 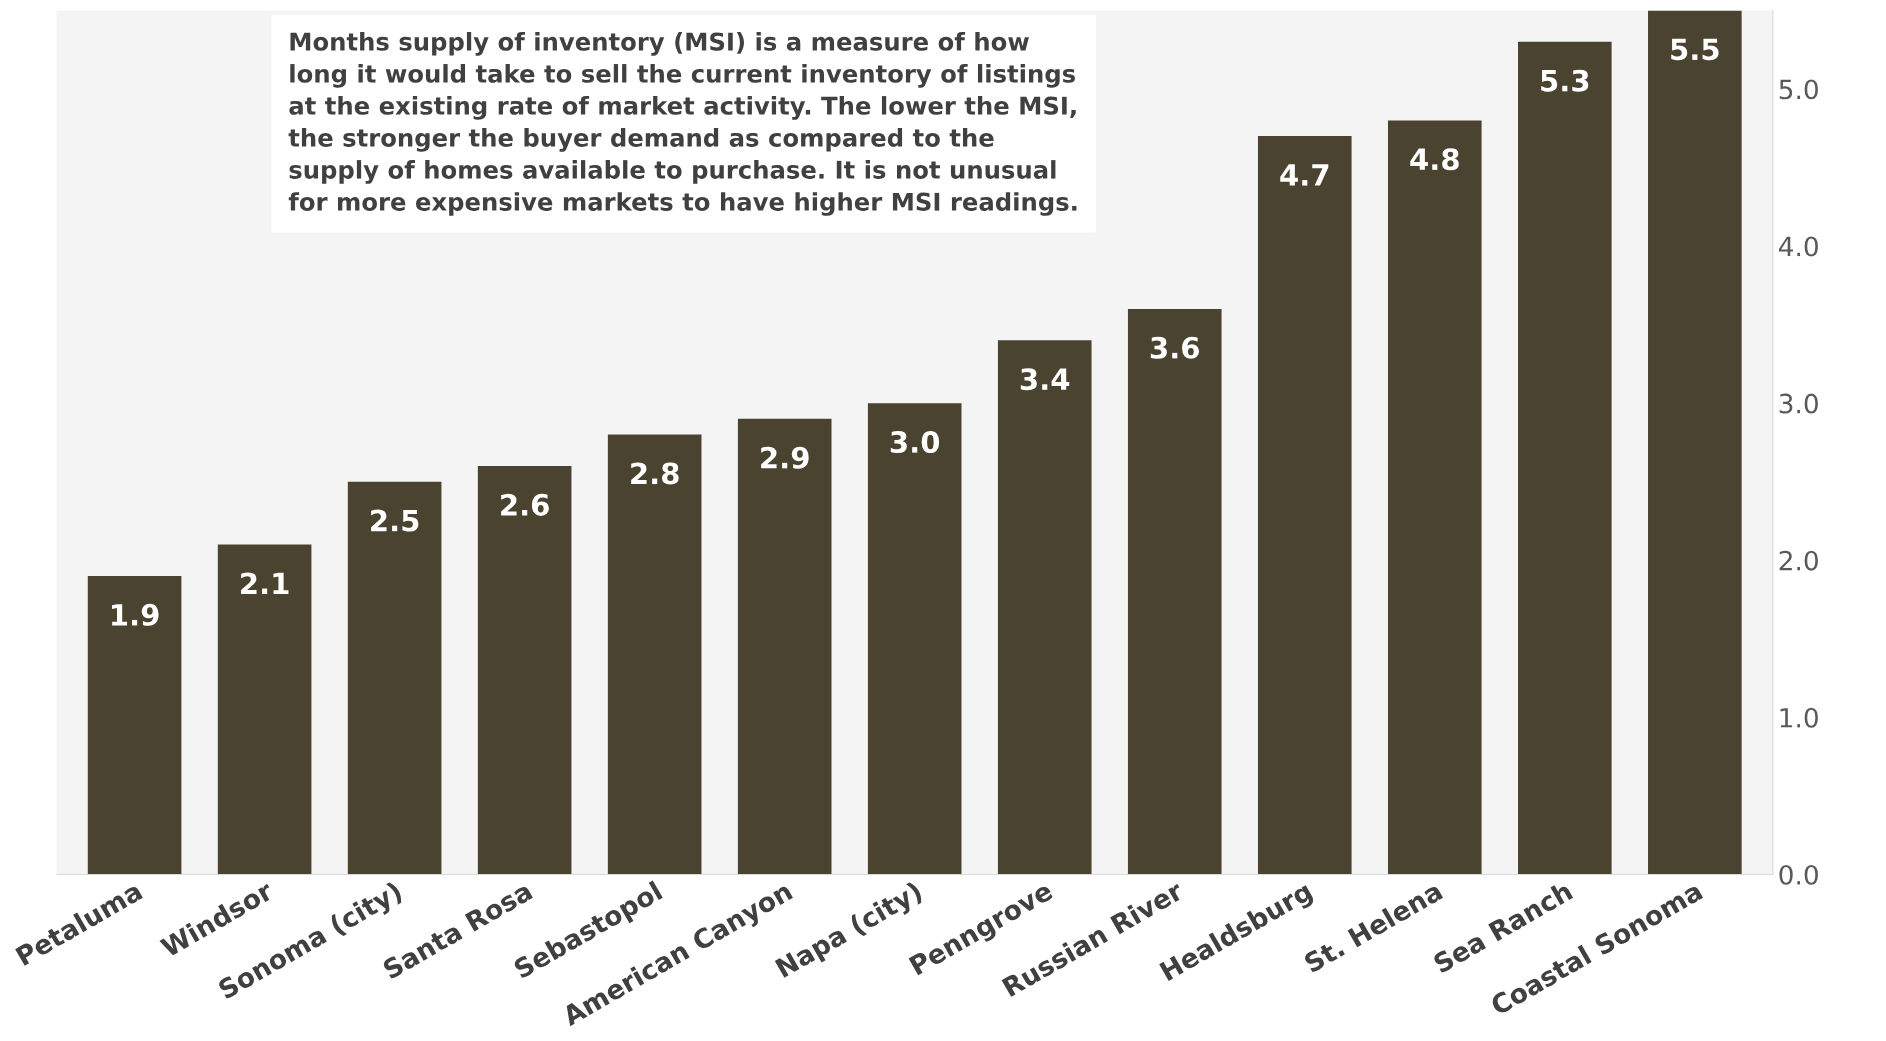 I want to click on y-tick-label: 0.0, so click(x=1798, y=874).